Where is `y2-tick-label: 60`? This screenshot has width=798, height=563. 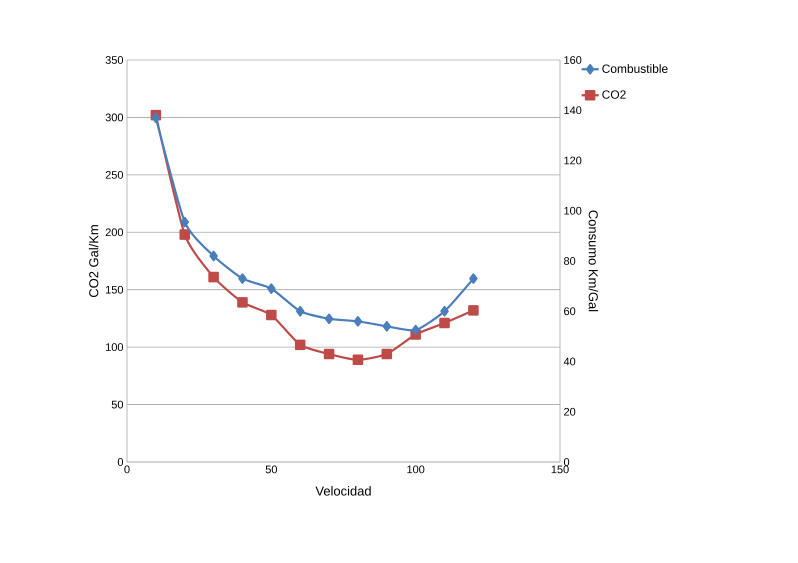
y2-tick-label: 60 is located at coordinates (570, 311).